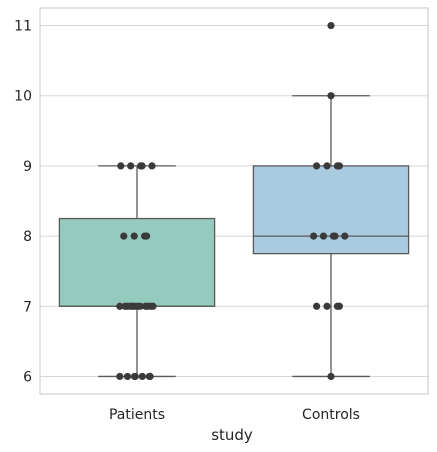 Image resolution: width=437 pixels, height=452 pixels. Describe the element at coordinates (137, 415) in the screenshot. I see `x-tick-label: Patients` at that location.